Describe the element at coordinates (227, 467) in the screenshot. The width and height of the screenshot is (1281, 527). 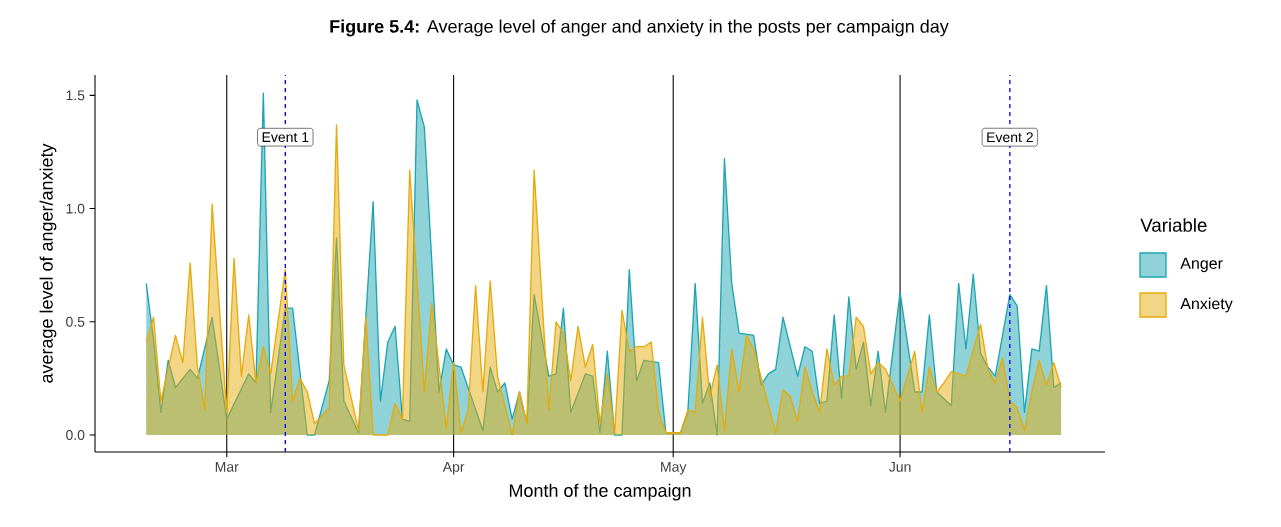
I see `x-tick-label: Mar` at that location.